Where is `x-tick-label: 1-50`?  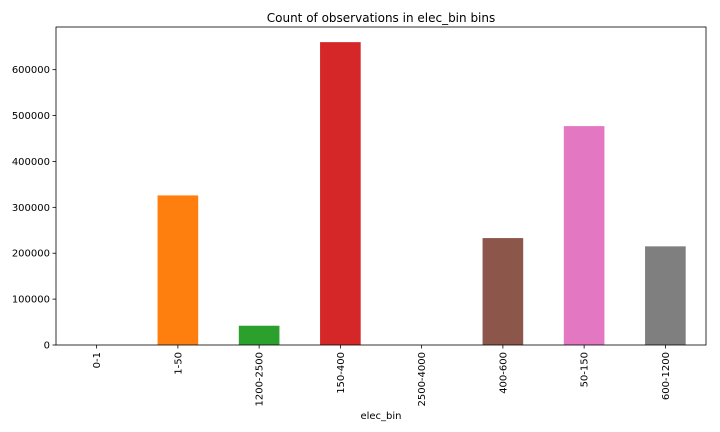 x-tick-label: 1-50 is located at coordinates (178, 363).